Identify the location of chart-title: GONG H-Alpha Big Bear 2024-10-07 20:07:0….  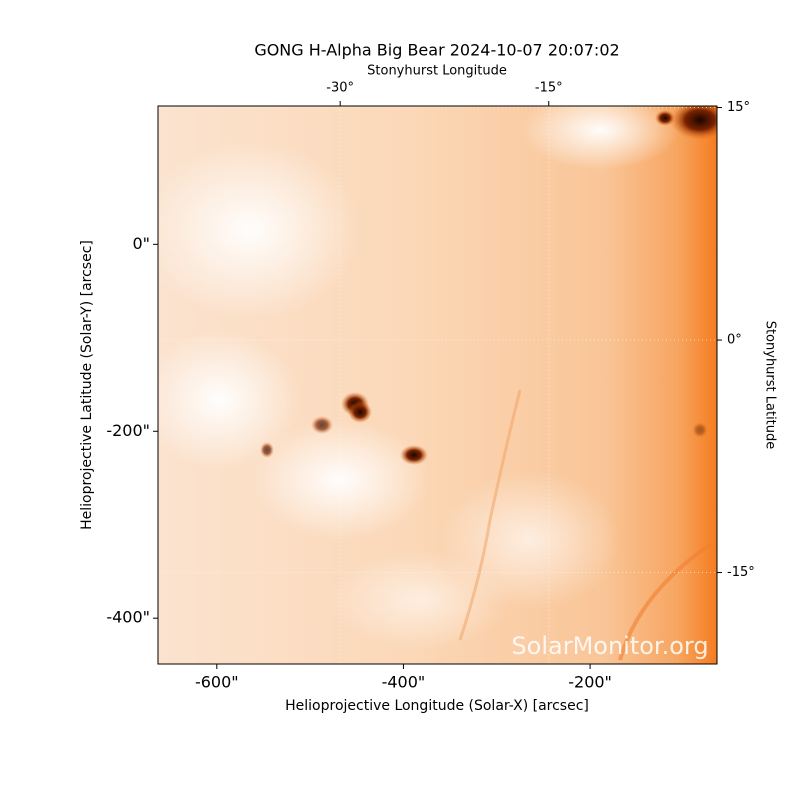
(436, 50).